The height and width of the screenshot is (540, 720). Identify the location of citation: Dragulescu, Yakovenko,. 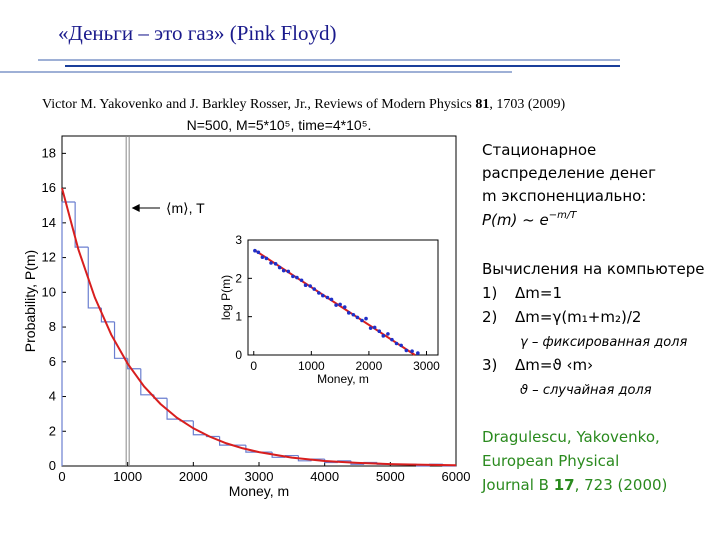
(571, 437).